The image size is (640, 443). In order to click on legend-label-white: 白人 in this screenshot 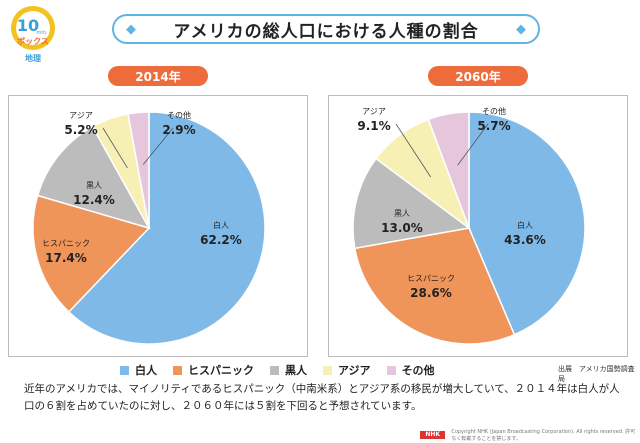, I will do `click(146, 370)`.